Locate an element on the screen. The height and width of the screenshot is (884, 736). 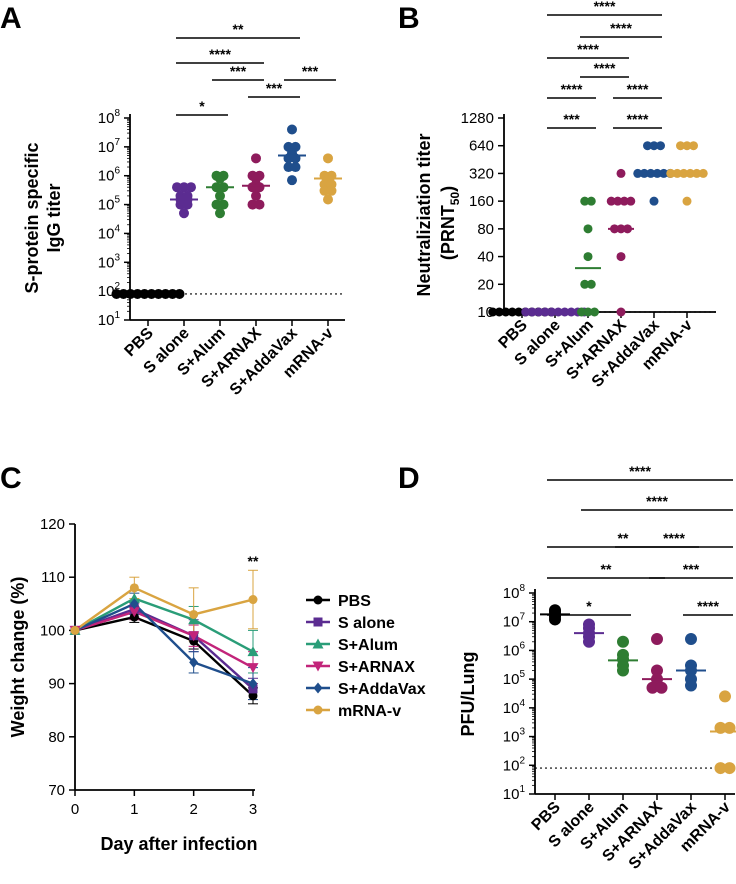
legend-label: S+AddaVax is located at coordinates (382, 689).